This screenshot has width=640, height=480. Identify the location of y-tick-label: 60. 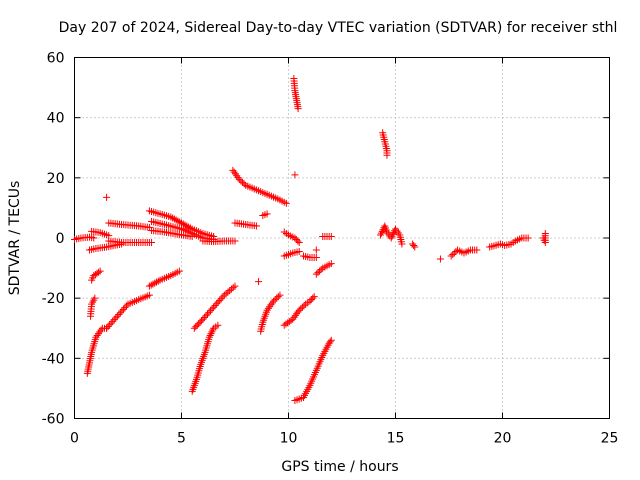
(56, 59).